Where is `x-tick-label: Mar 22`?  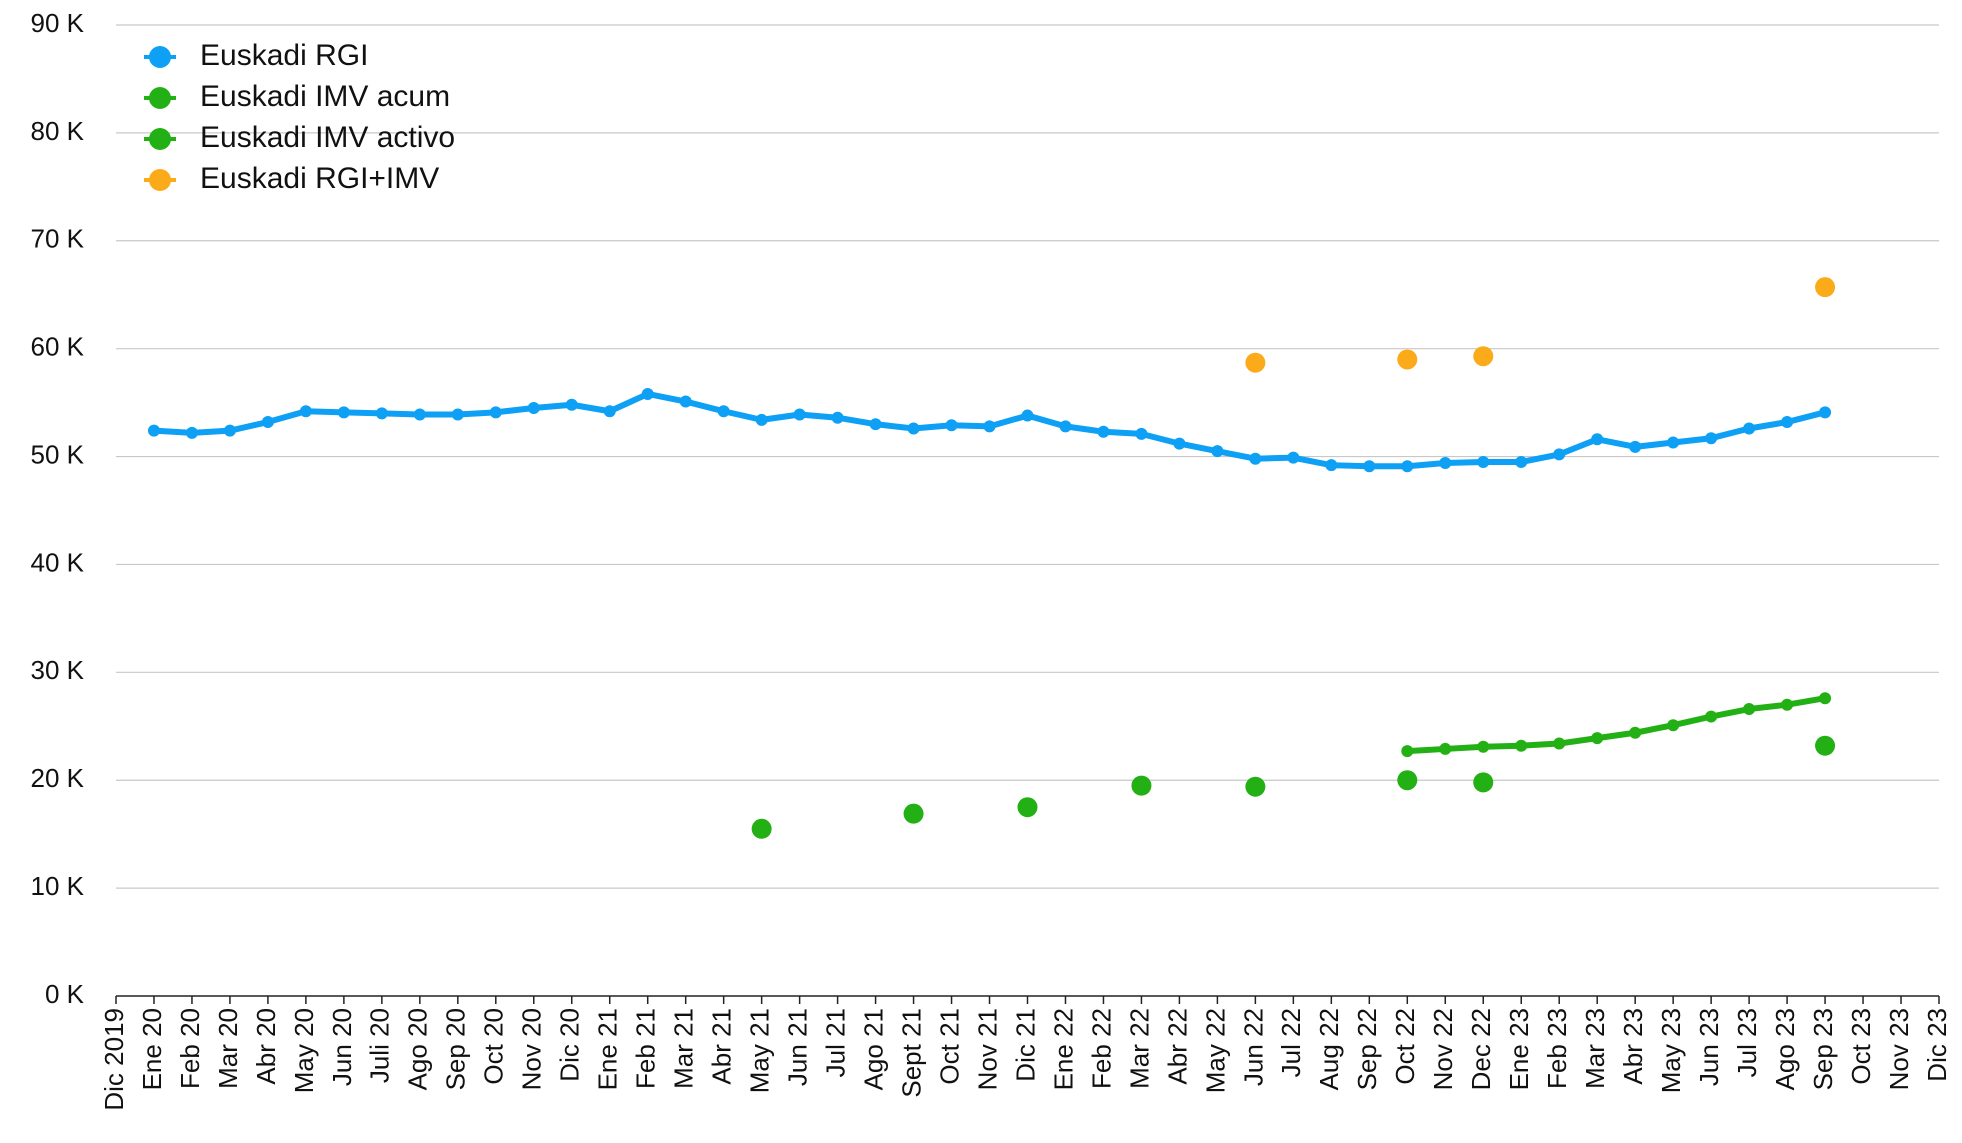 x-tick-label: Mar 22 is located at coordinates (1139, 1048).